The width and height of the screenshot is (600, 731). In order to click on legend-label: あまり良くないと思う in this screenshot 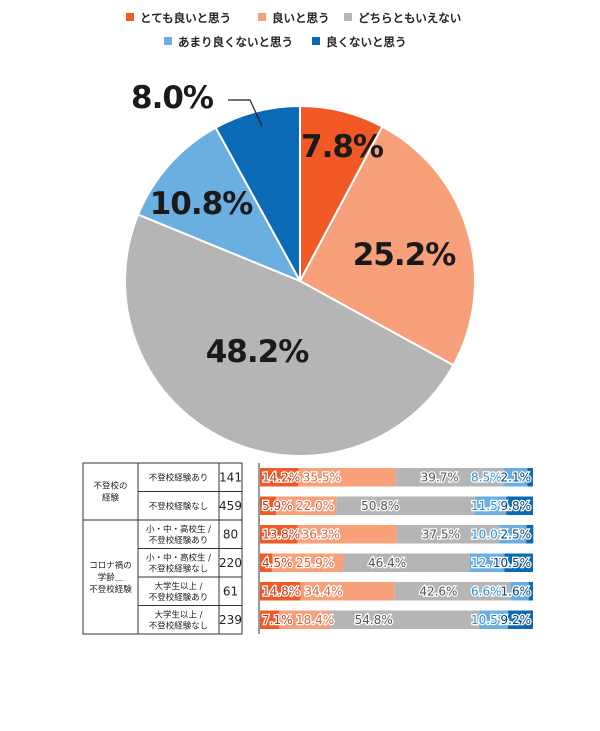, I will do `click(235, 42)`.